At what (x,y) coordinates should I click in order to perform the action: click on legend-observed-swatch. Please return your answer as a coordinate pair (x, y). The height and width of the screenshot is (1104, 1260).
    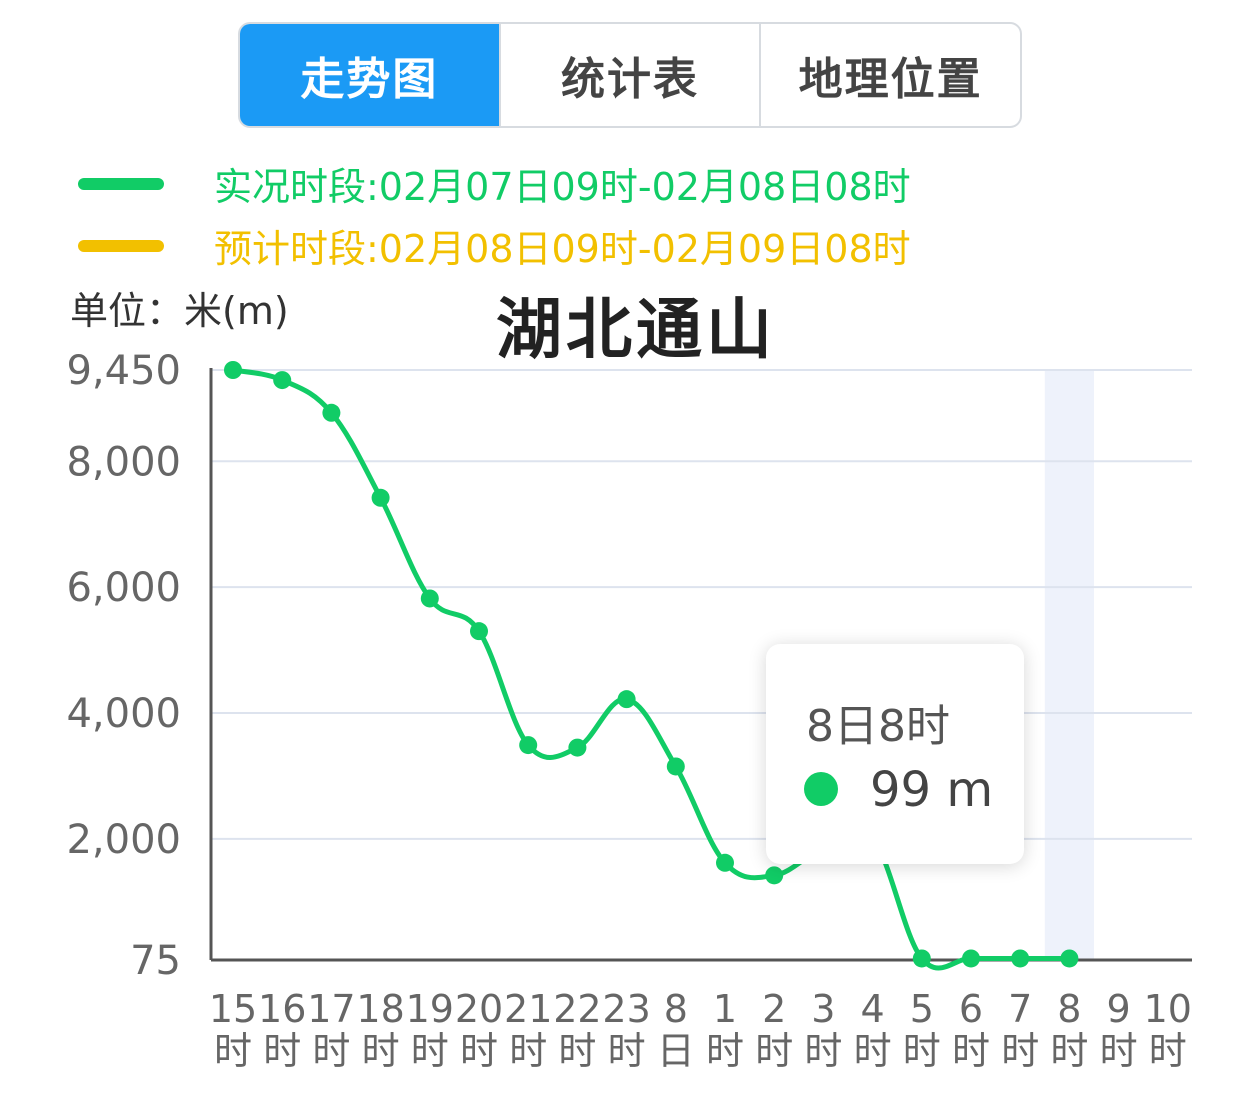
    Looking at the image, I should click on (121, 183).